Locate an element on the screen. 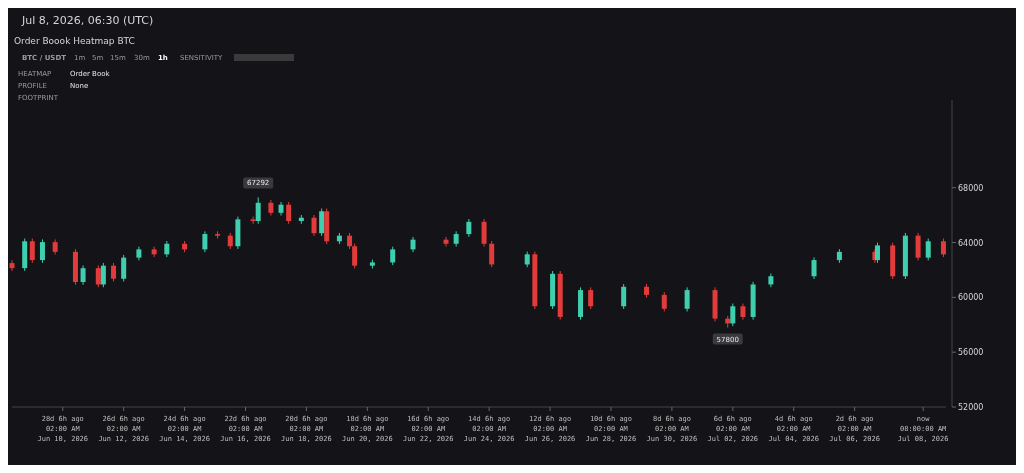 Image resolution: width=1024 pixels, height=473 pixels. y-tick-label: 64000 is located at coordinates (971, 243).